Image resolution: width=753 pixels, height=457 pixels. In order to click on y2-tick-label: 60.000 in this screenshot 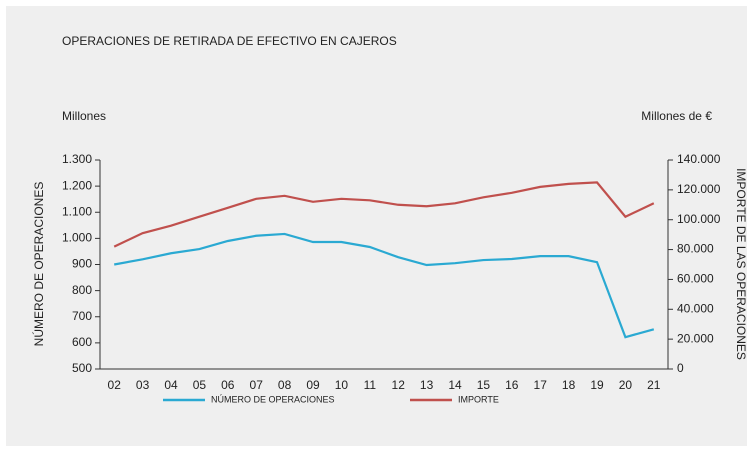, I will do `click(695, 279)`.